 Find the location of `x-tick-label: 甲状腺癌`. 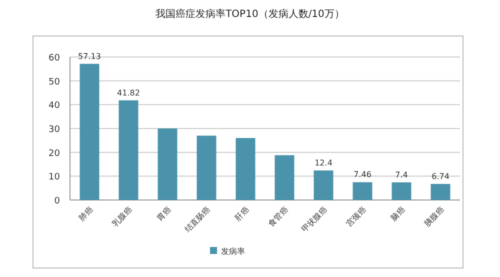

x-tick-label: 甲状腺癌 is located at coordinates (314, 219).